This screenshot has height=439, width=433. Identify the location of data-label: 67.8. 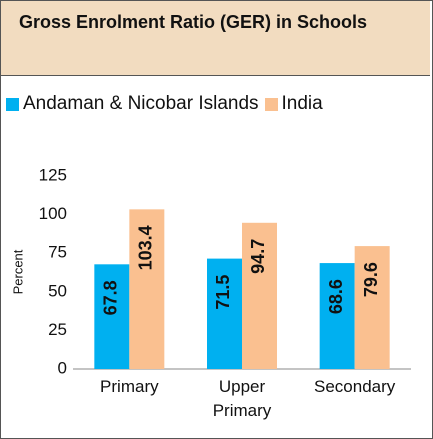
(111, 297).